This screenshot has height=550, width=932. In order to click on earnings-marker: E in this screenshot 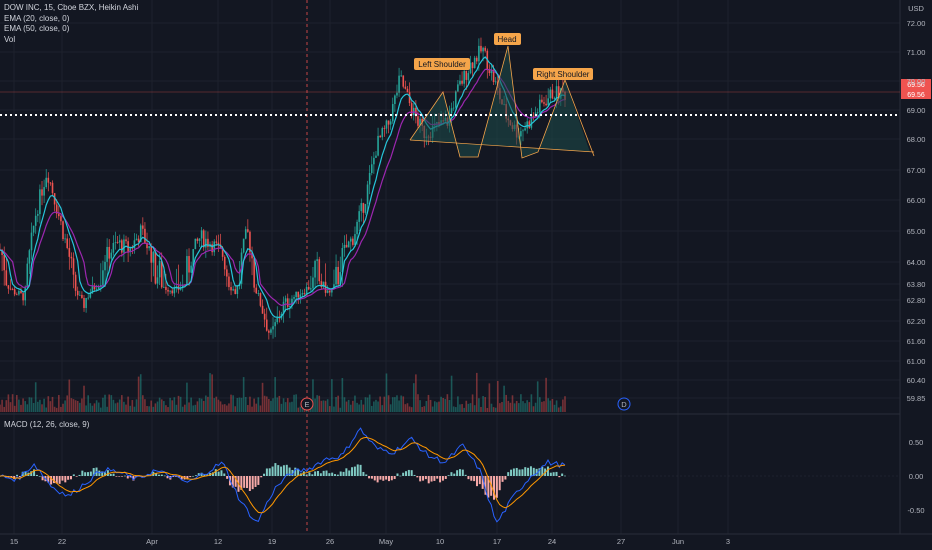, I will do `click(307, 404)`.